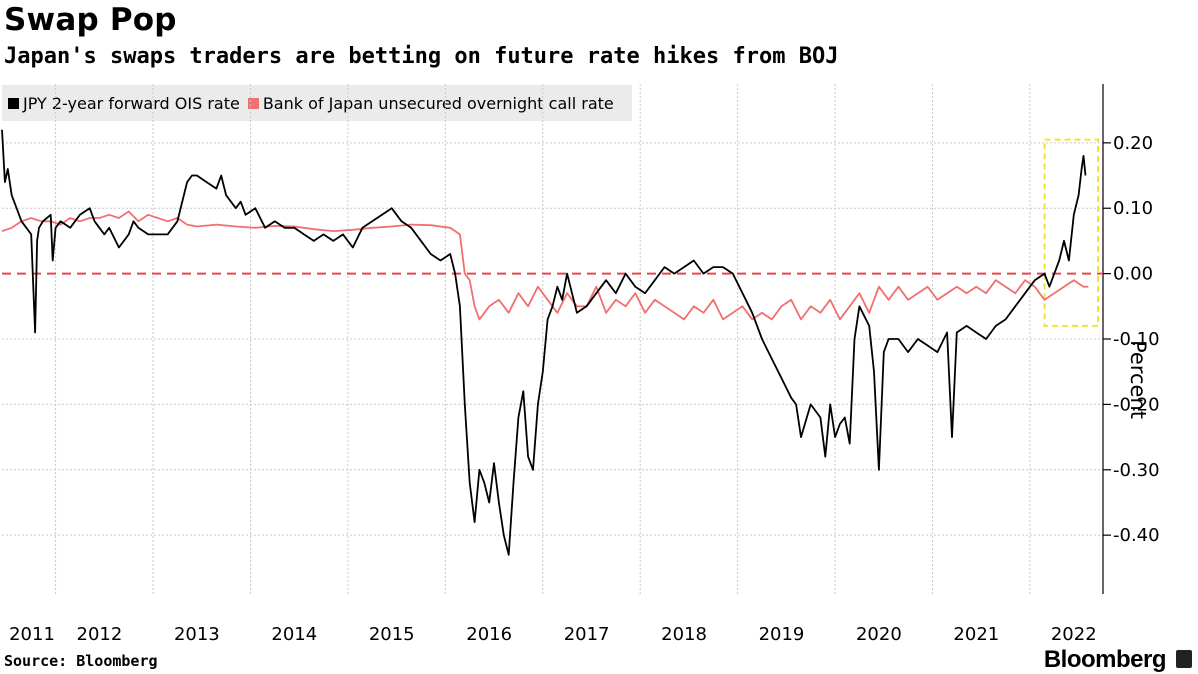  What do you see at coordinates (1138, 380) in the screenshot?
I see `y-axis-label: Percent` at bounding box center [1138, 380].